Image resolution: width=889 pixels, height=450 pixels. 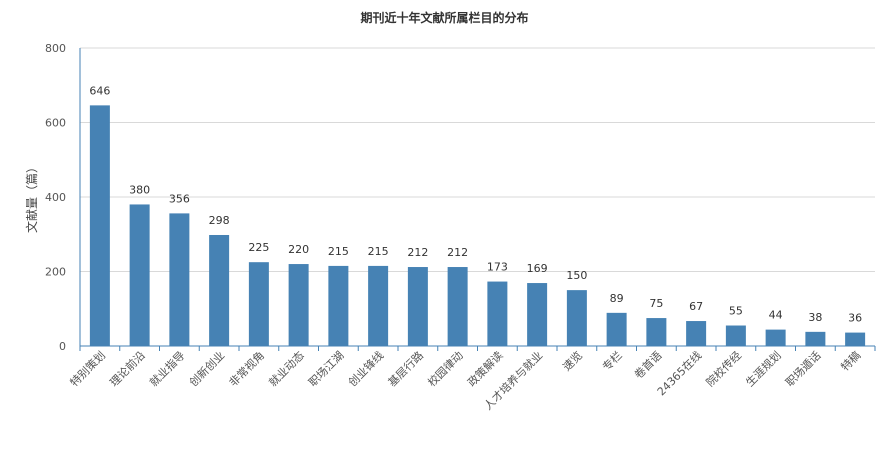 What do you see at coordinates (444, 18) in the screenshot?
I see `chart-title: 期刊近十年文献所属栏目的分布` at bounding box center [444, 18].